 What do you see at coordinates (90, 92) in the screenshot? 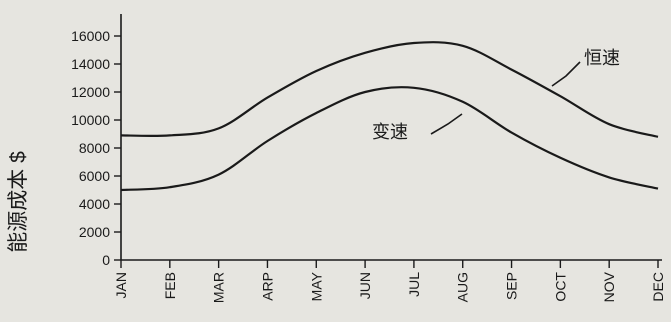
I see `y-tick-label: 12000` at bounding box center [90, 92].